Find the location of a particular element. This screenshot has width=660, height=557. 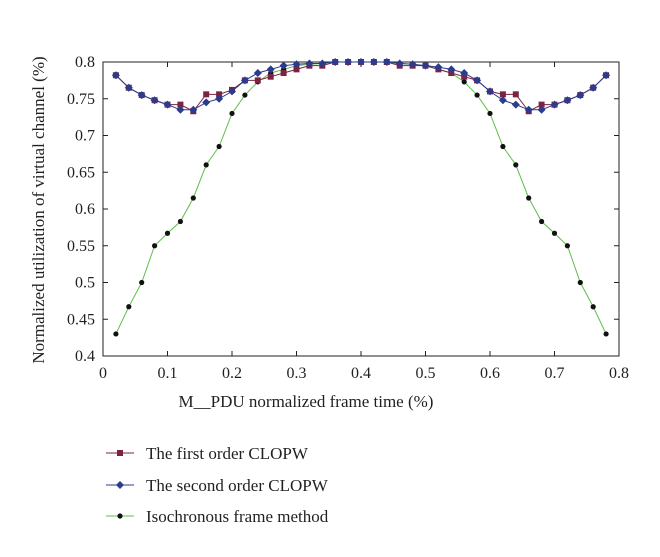

legend-label: Isochronous frame method is located at coordinates (237, 516).